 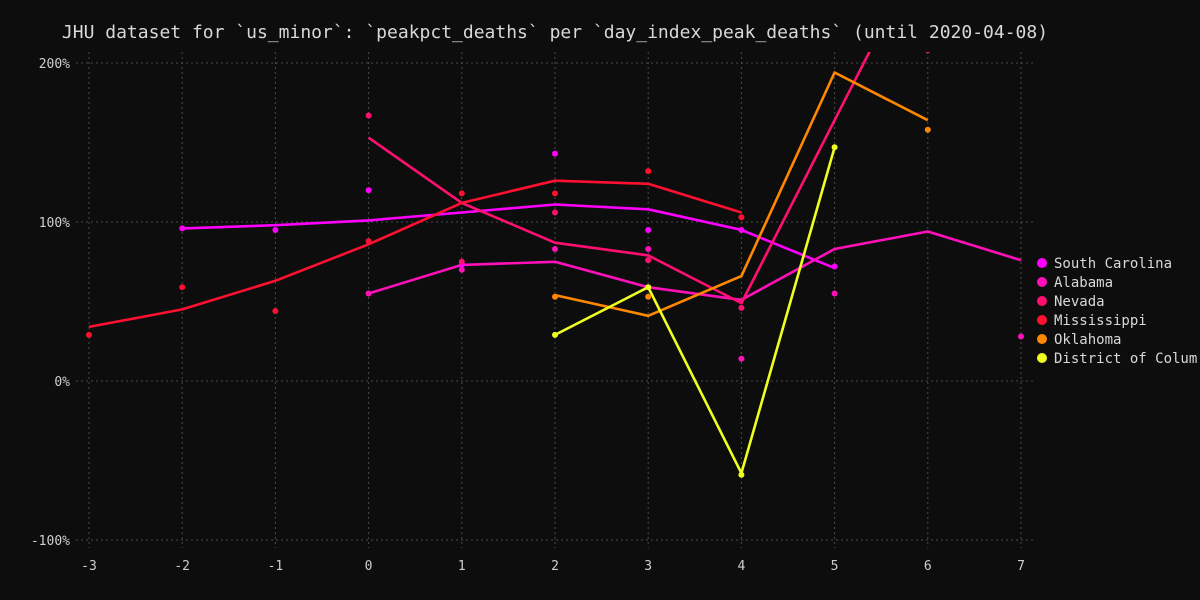 I want to click on y-tick-label: 0%, so click(x=62, y=382).